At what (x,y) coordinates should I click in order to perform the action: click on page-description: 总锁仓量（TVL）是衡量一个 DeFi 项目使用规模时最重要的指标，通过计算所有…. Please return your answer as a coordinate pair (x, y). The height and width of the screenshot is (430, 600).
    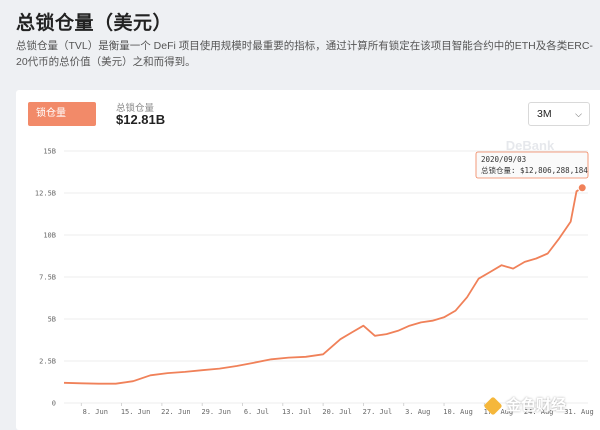
    Looking at the image, I should click on (304, 54).